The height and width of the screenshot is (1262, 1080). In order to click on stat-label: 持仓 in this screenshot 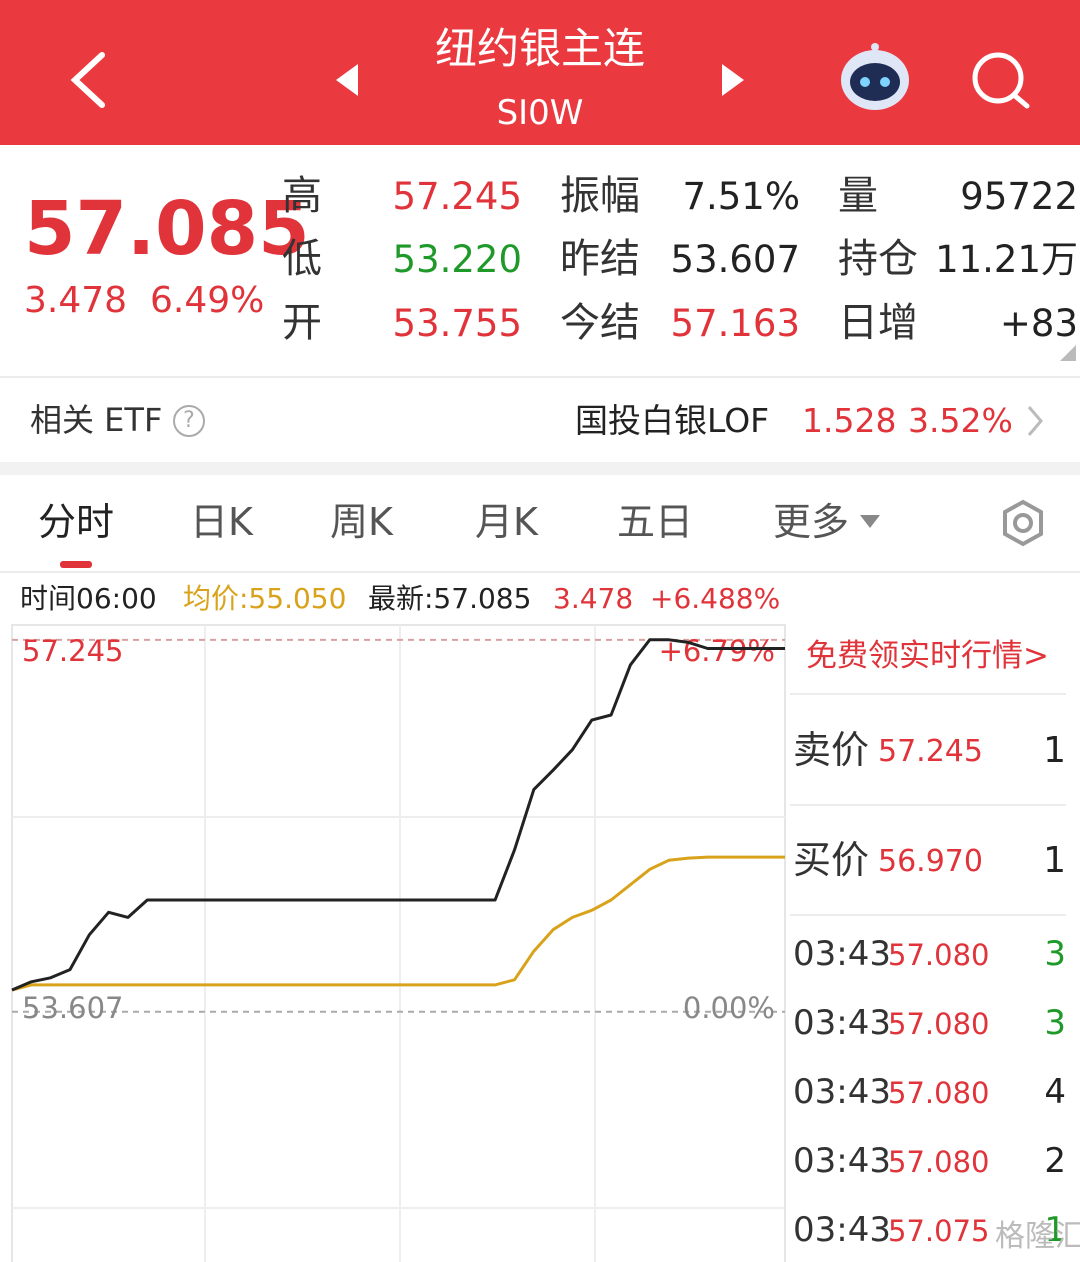, I will do `click(878, 259)`.